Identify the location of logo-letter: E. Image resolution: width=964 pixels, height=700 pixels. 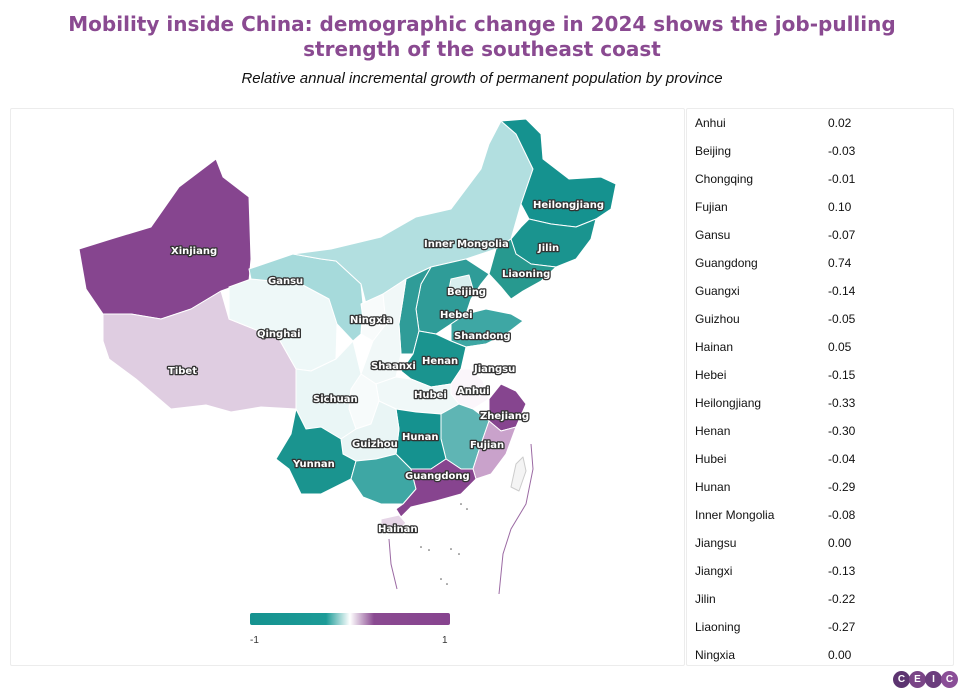
(917, 679).